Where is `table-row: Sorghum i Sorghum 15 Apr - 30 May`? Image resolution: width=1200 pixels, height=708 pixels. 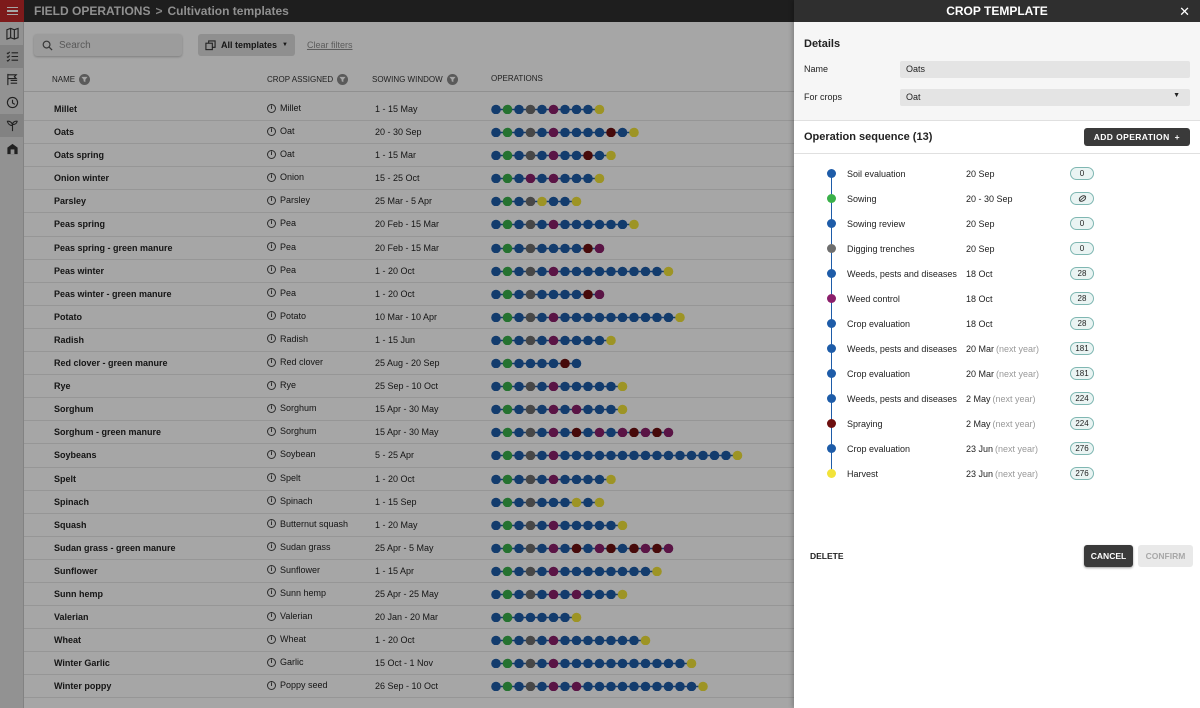
table-row: Sorghum i Sorghum 15 Apr - 30 May is located at coordinates (409, 410).